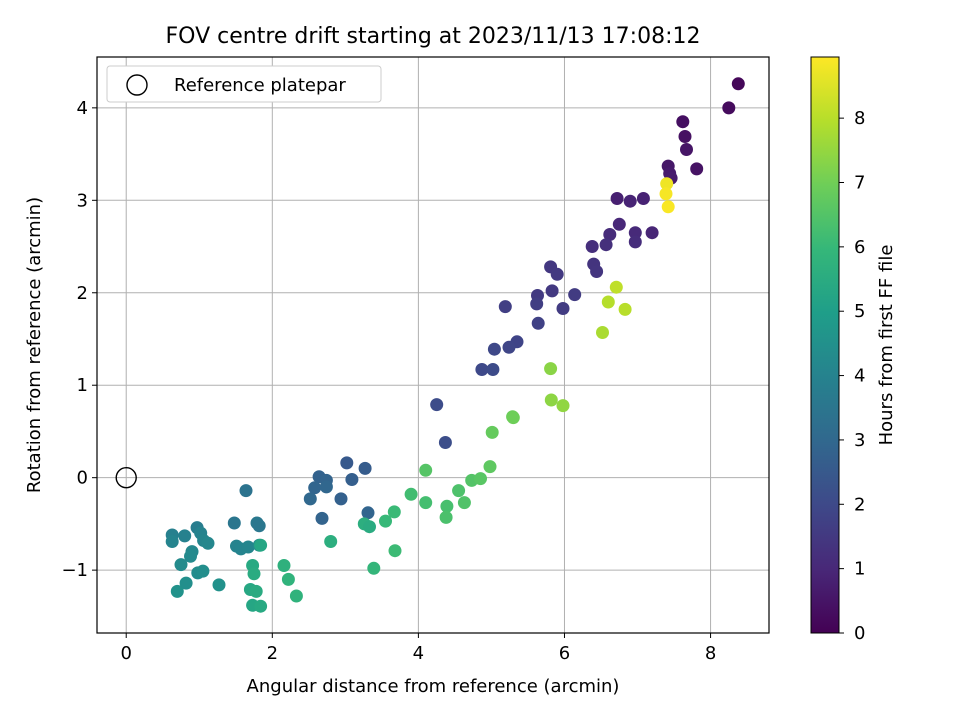 This screenshot has width=960, height=720. I want to click on y-tick-label: 4, so click(82, 108).